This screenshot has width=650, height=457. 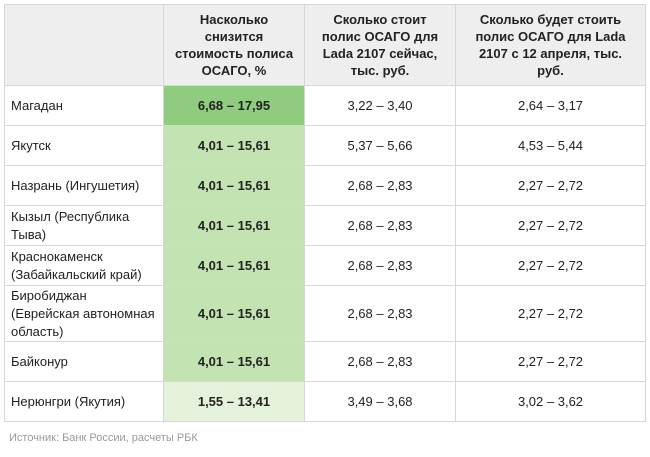 What do you see at coordinates (550, 145) in the screenshot?
I see `price-after-cell: 4,53 – 5,44` at bounding box center [550, 145].